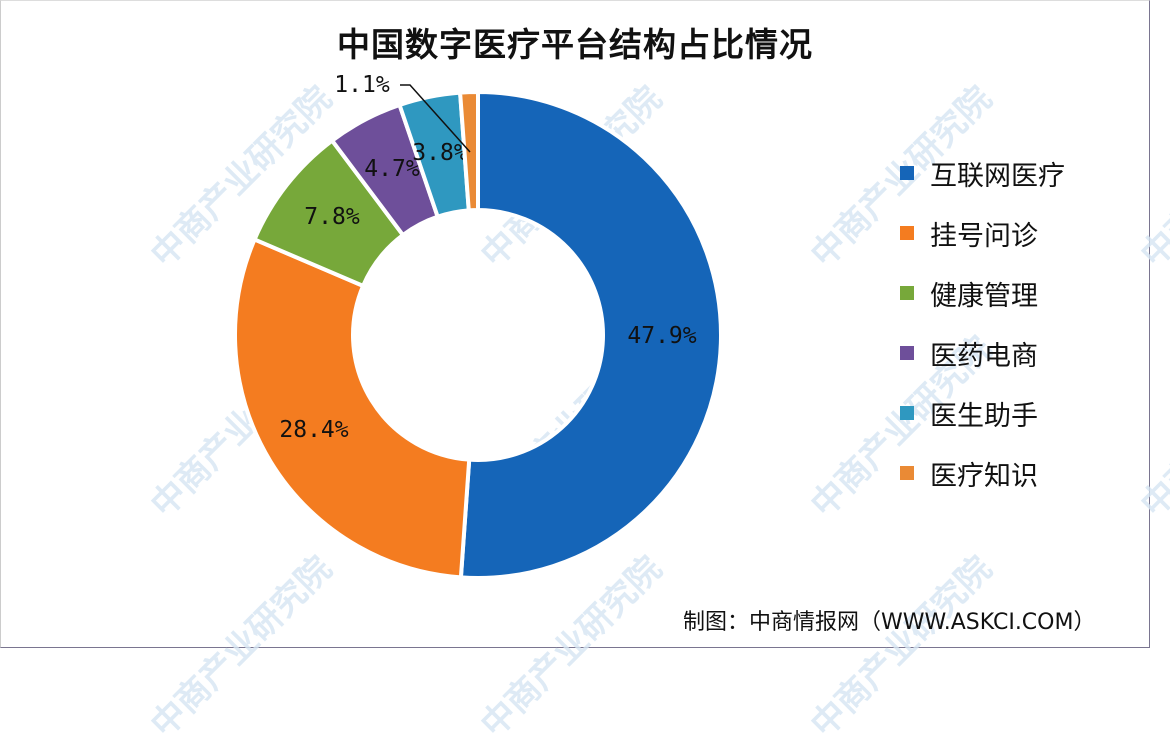  I want to click on slice-label: 3.8%, so click(440, 153).